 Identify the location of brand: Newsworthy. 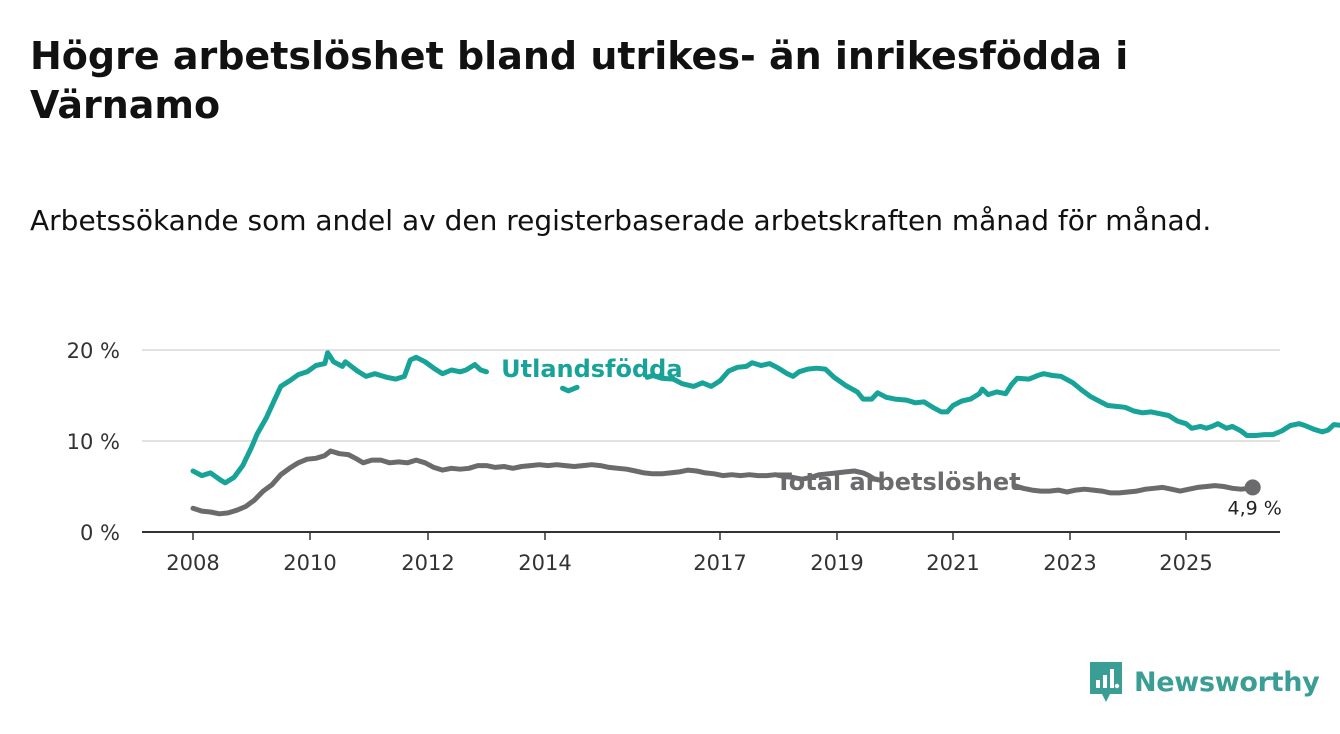
(1204, 682).